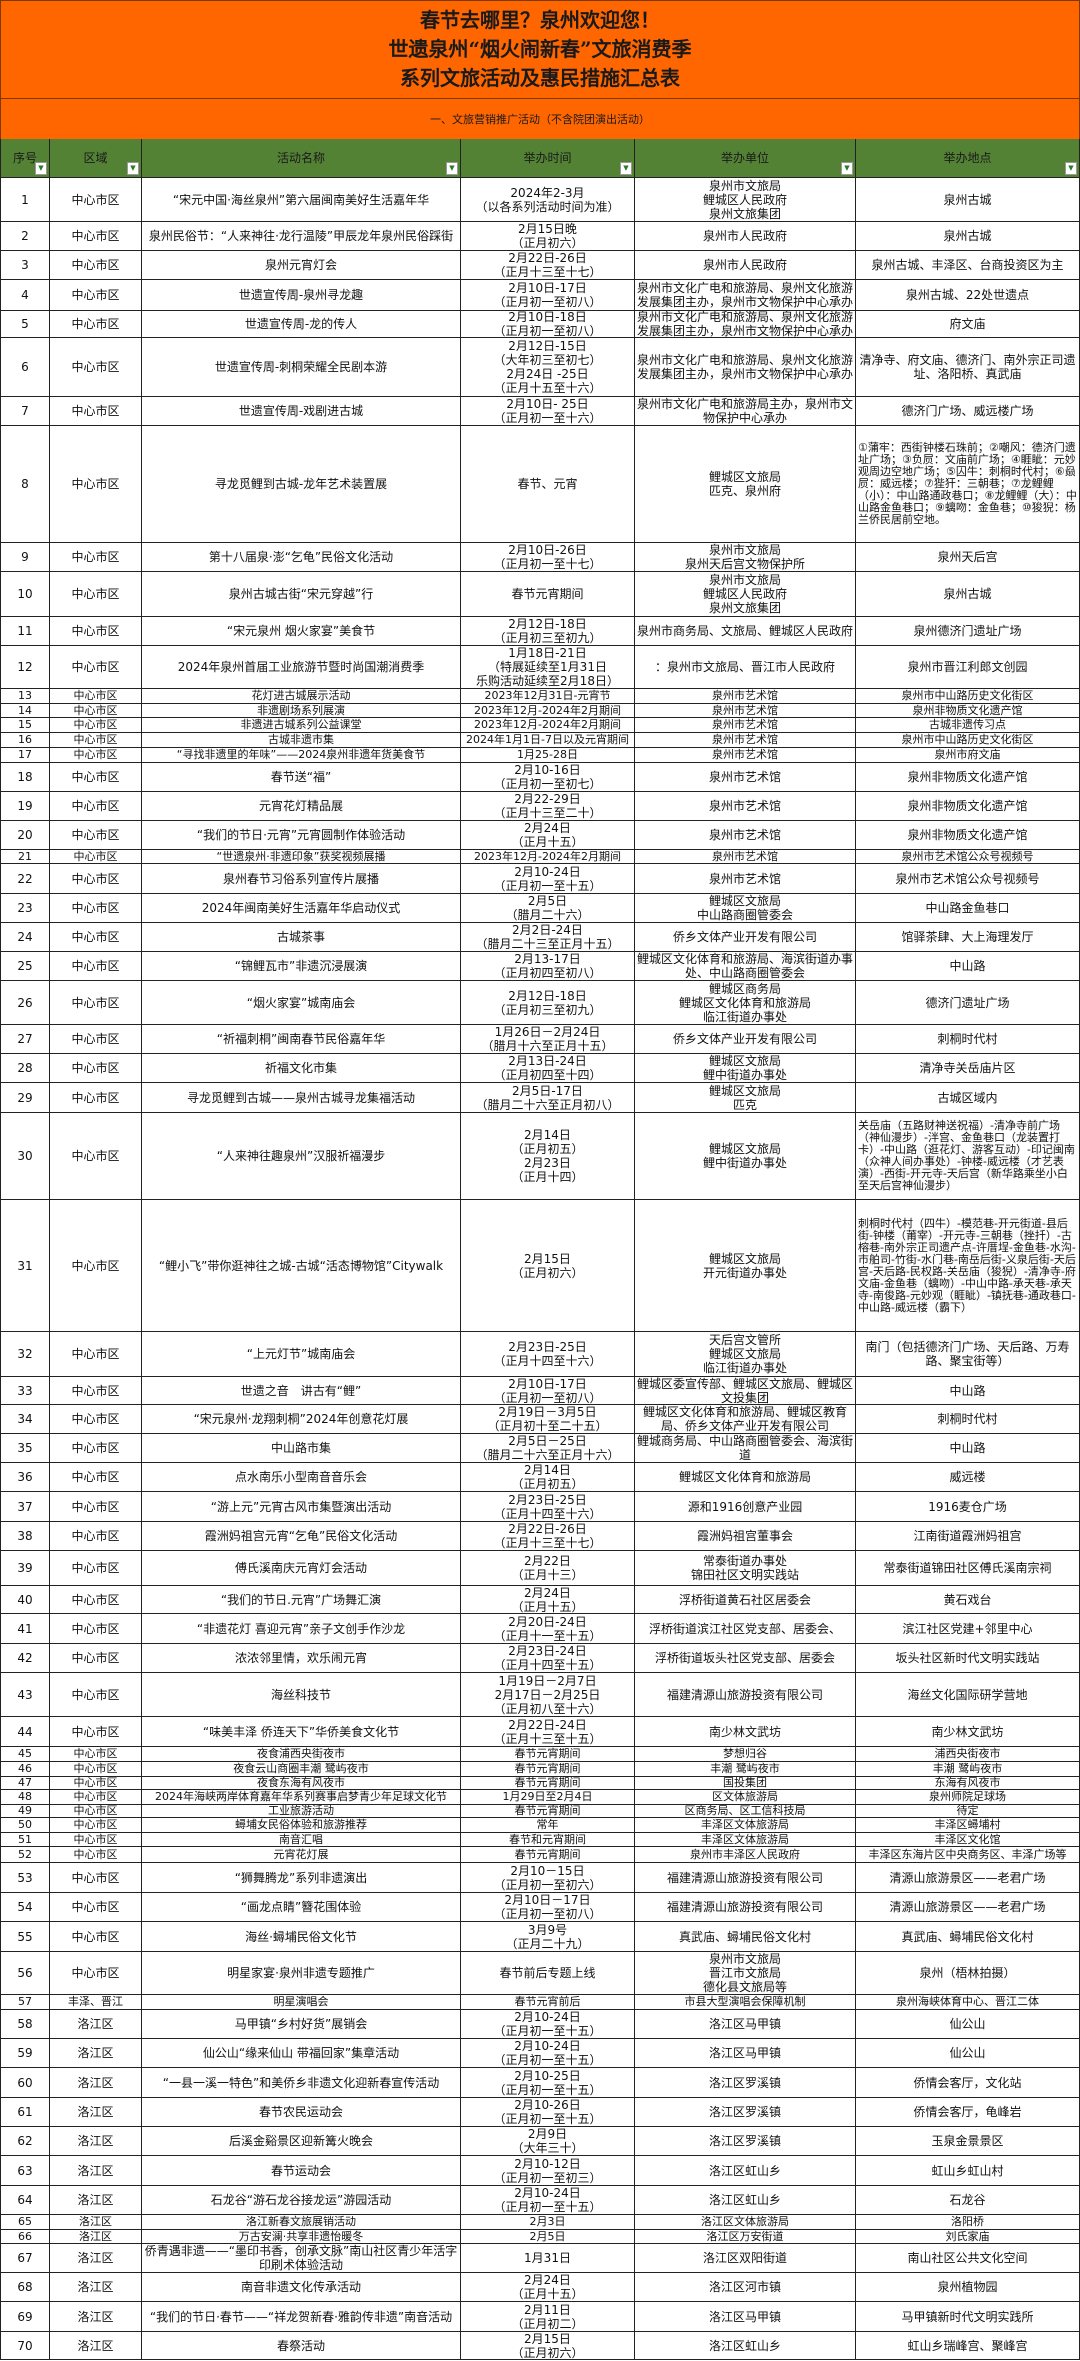  What do you see at coordinates (745, 1419) in the screenshot?
I see `cell-organizer: 鲤城区文化体育和旅游局、鲤城区教育局、侨乡文体产业开发有限公司` at bounding box center [745, 1419].